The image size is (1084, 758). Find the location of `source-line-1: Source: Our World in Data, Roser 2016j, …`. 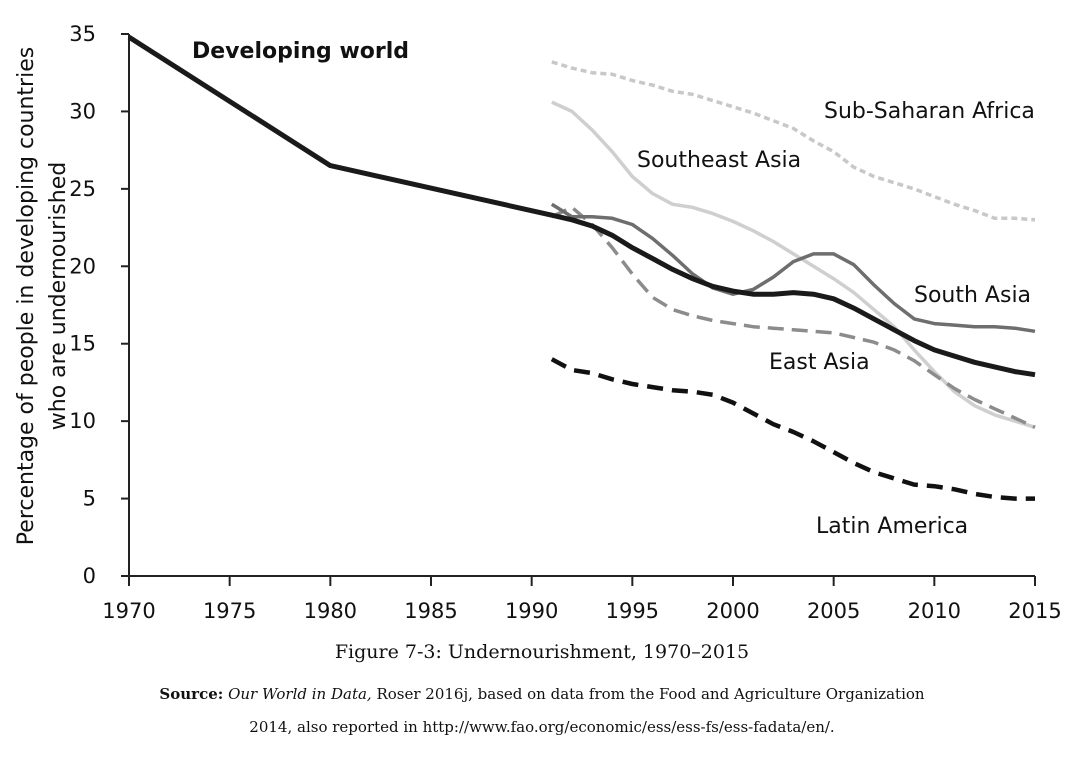

source-line-1: Source: Our World in Data, Roser 2016j, … is located at coordinates (542, 694).